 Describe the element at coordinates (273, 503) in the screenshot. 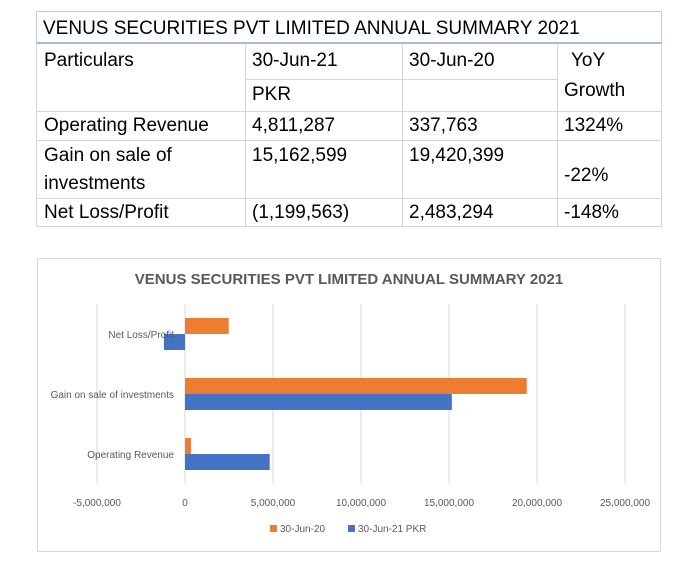

I see `x-tick-label: 5,000,000` at that location.